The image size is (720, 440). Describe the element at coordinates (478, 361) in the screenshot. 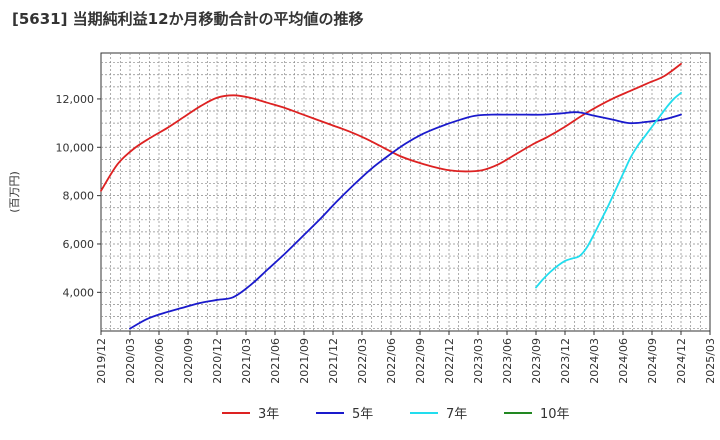

I see `x-tick-label: 2023/03` at that location.